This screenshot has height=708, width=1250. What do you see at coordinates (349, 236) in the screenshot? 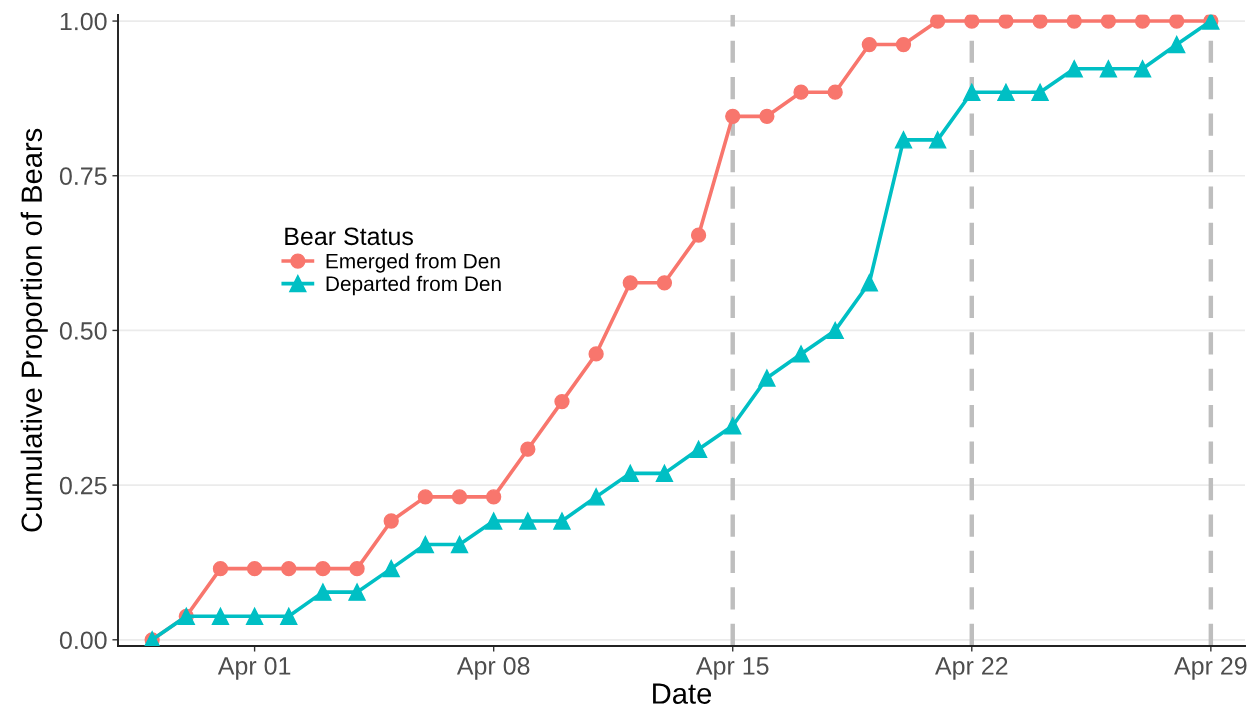
I see `legend-title: Bear Status` at bounding box center [349, 236].